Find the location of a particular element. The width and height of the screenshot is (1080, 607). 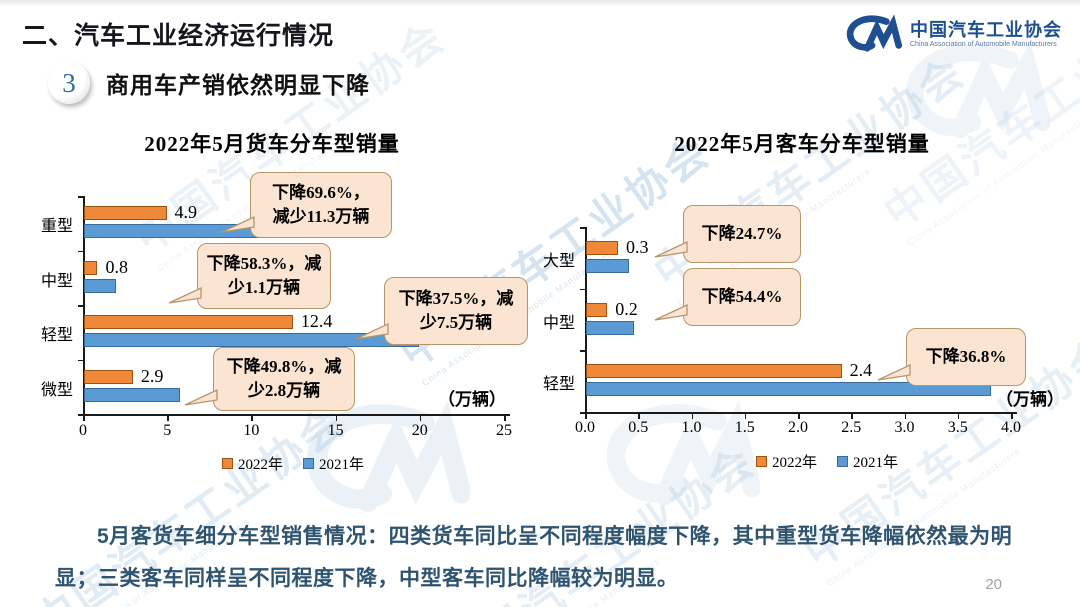

callout-decline-note: 下降24.7% is located at coordinates (727, 234).